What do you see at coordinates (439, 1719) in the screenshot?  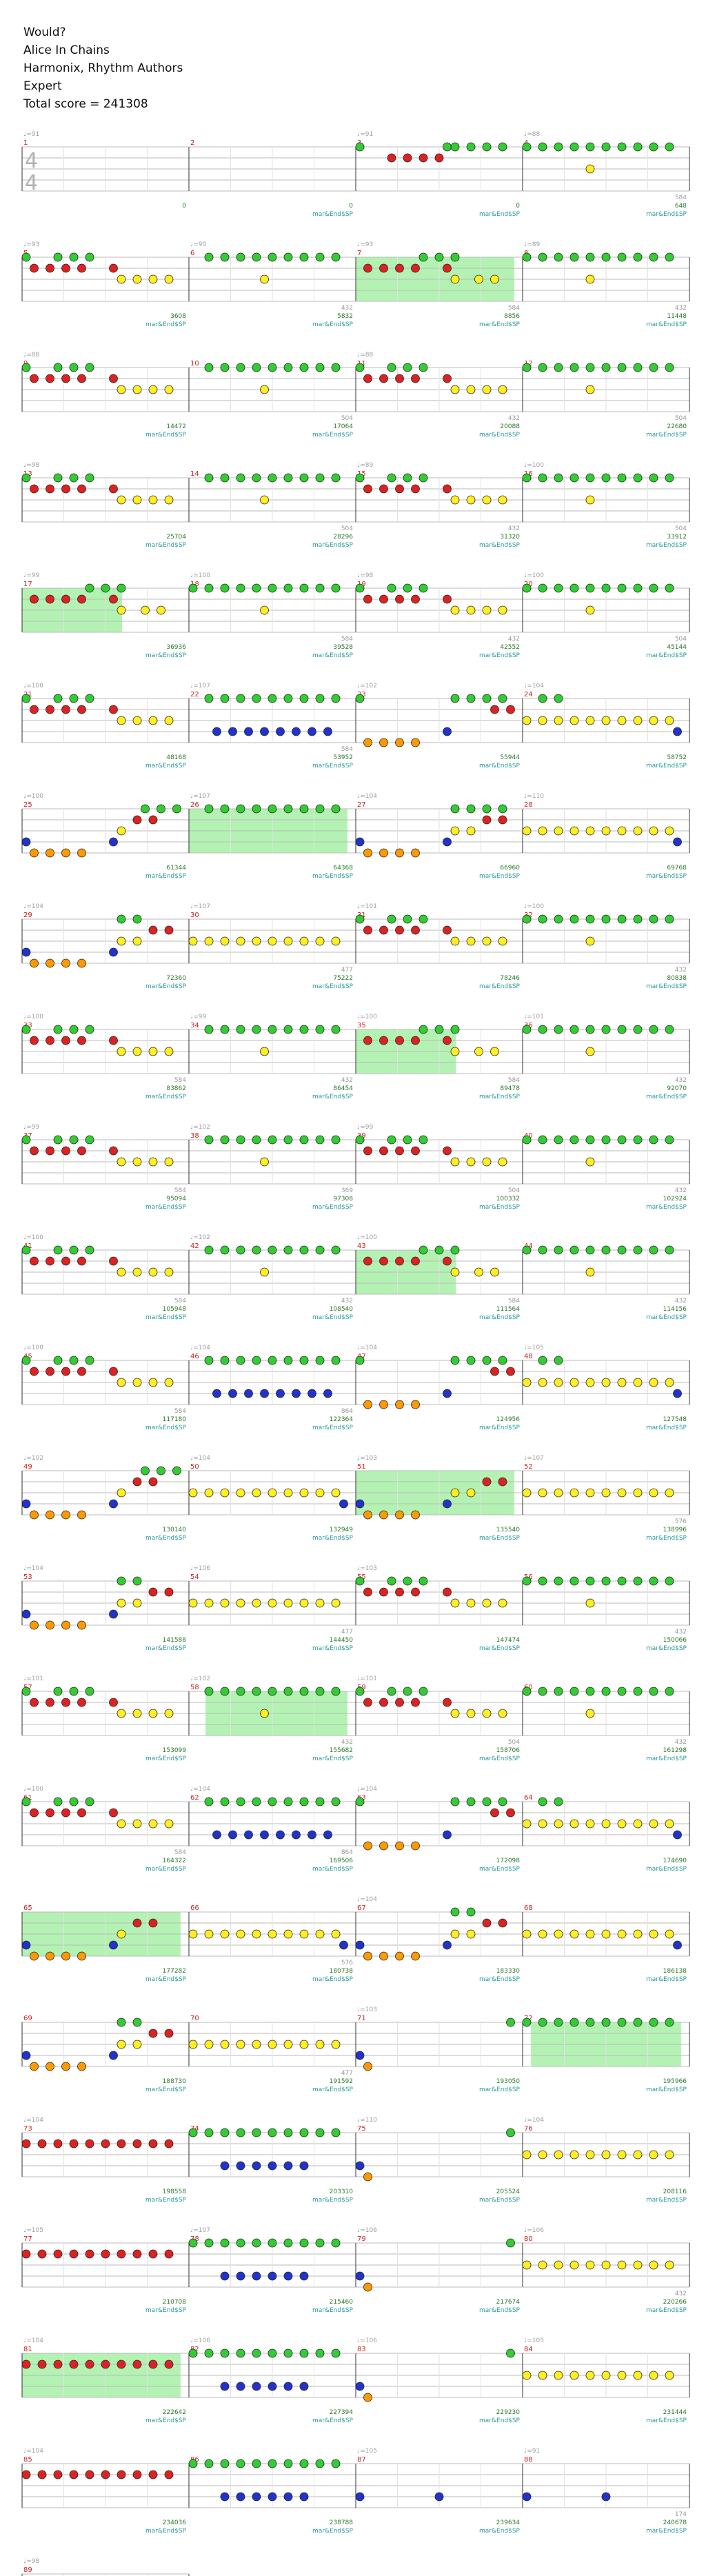 I see `measure: ♩=10159504158706mar&End$SP` at bounding box center [439, 1719].